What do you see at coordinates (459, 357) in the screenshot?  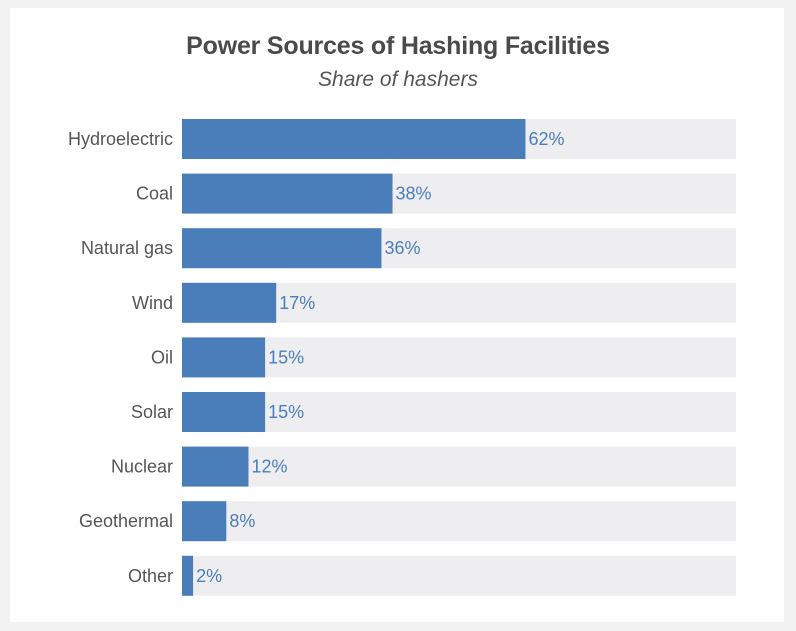 I see `bar-track-oil` at bounding box center [459, 357].